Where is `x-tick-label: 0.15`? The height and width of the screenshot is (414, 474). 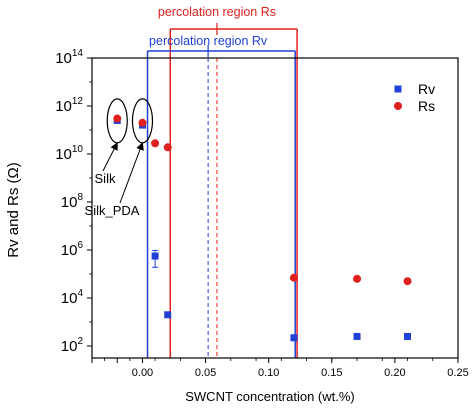 x-tick-label: 0.15 is located at coordinates (331, 373).